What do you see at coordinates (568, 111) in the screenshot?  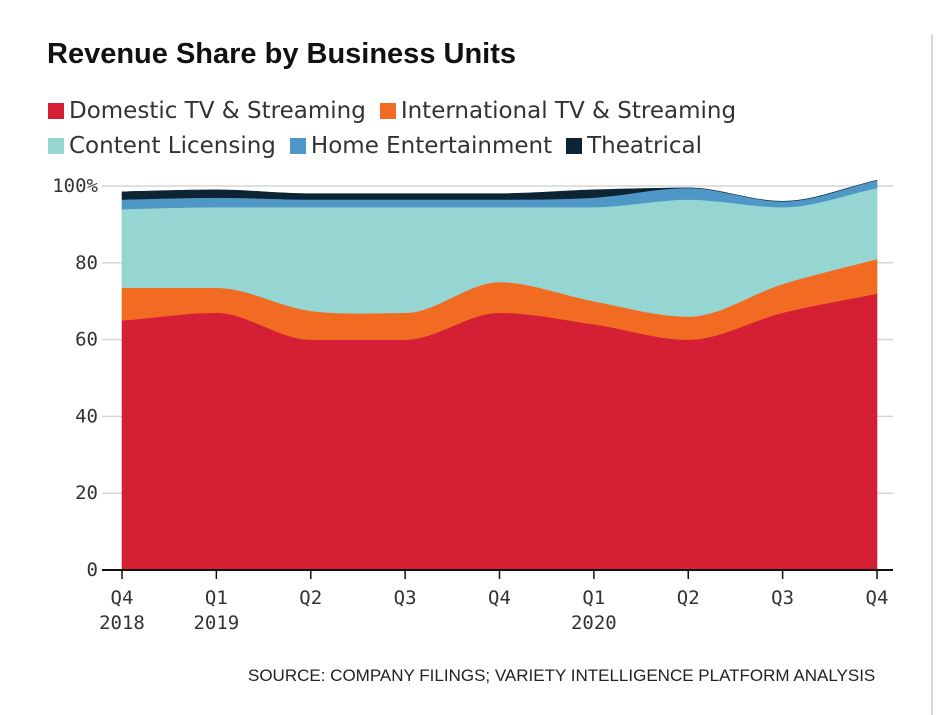 I see `legend-label: International TV & Streaming` at bounding box center [568, 111].